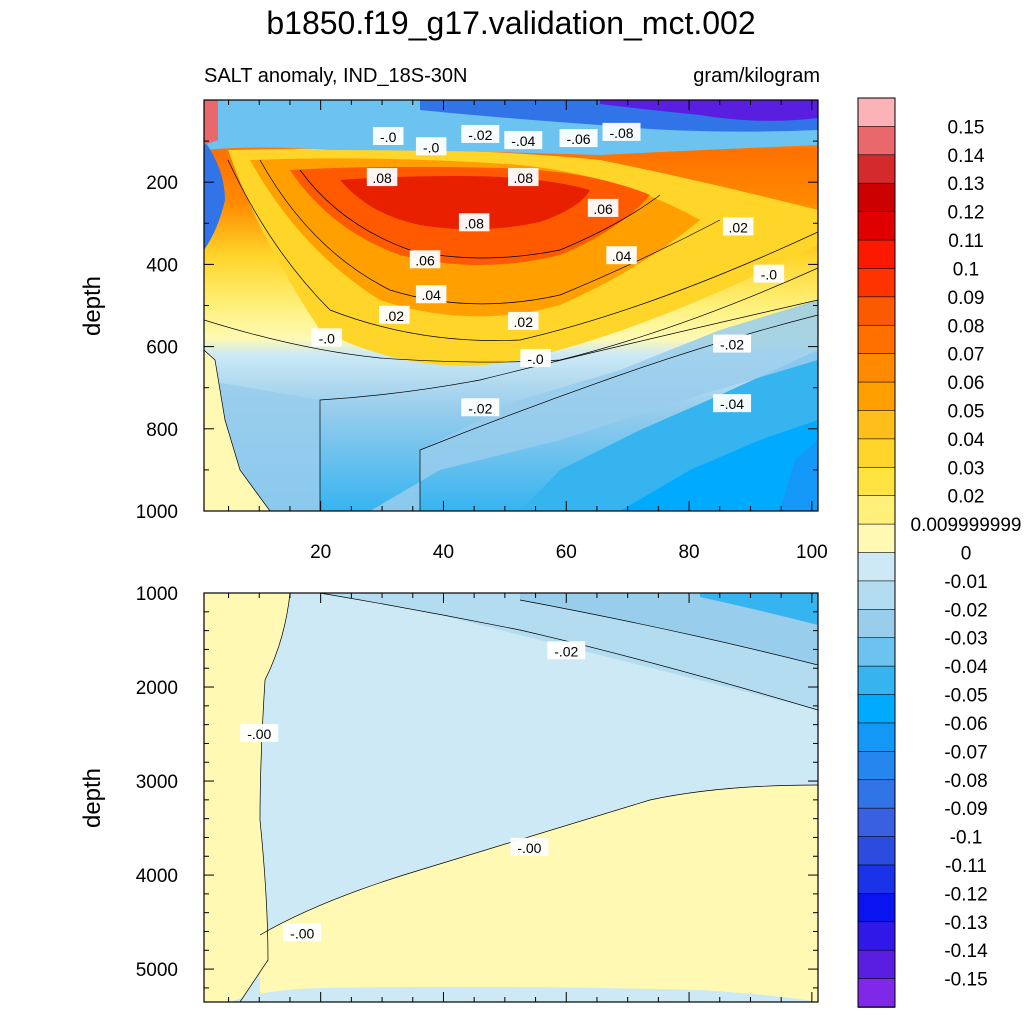  What do you see at coordinates (265, 797) in the screenshot?
I see `lower-contour-left` at bounding box center [265, 797].